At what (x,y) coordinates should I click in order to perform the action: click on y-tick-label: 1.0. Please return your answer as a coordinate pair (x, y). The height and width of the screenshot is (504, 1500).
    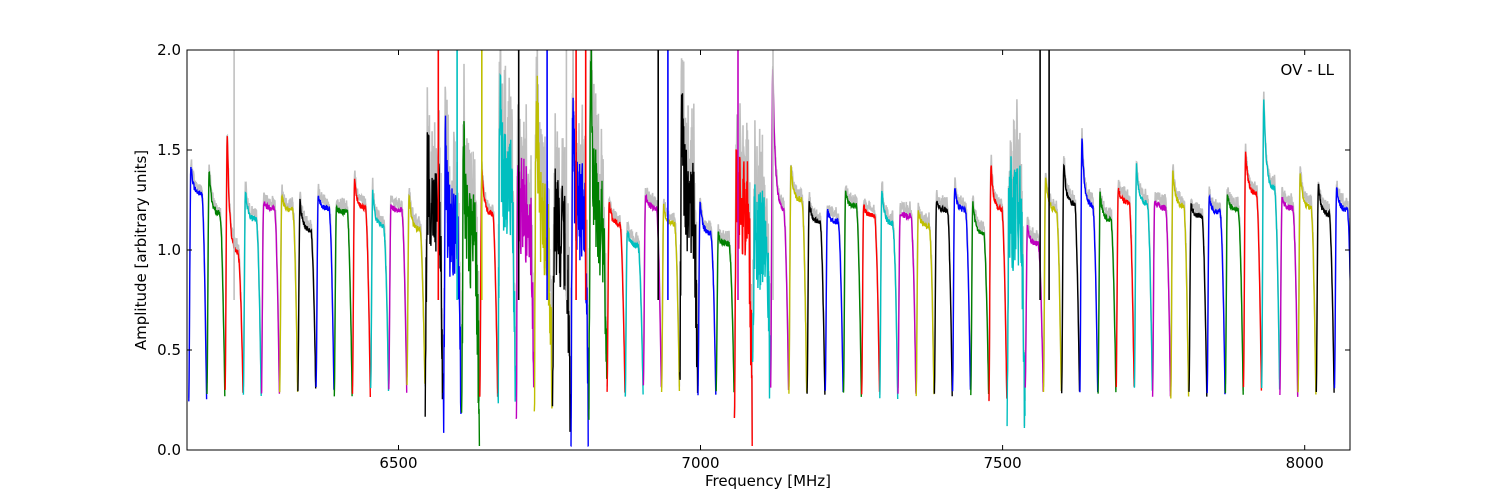
    Looking at the image, I should click on (169, 250).